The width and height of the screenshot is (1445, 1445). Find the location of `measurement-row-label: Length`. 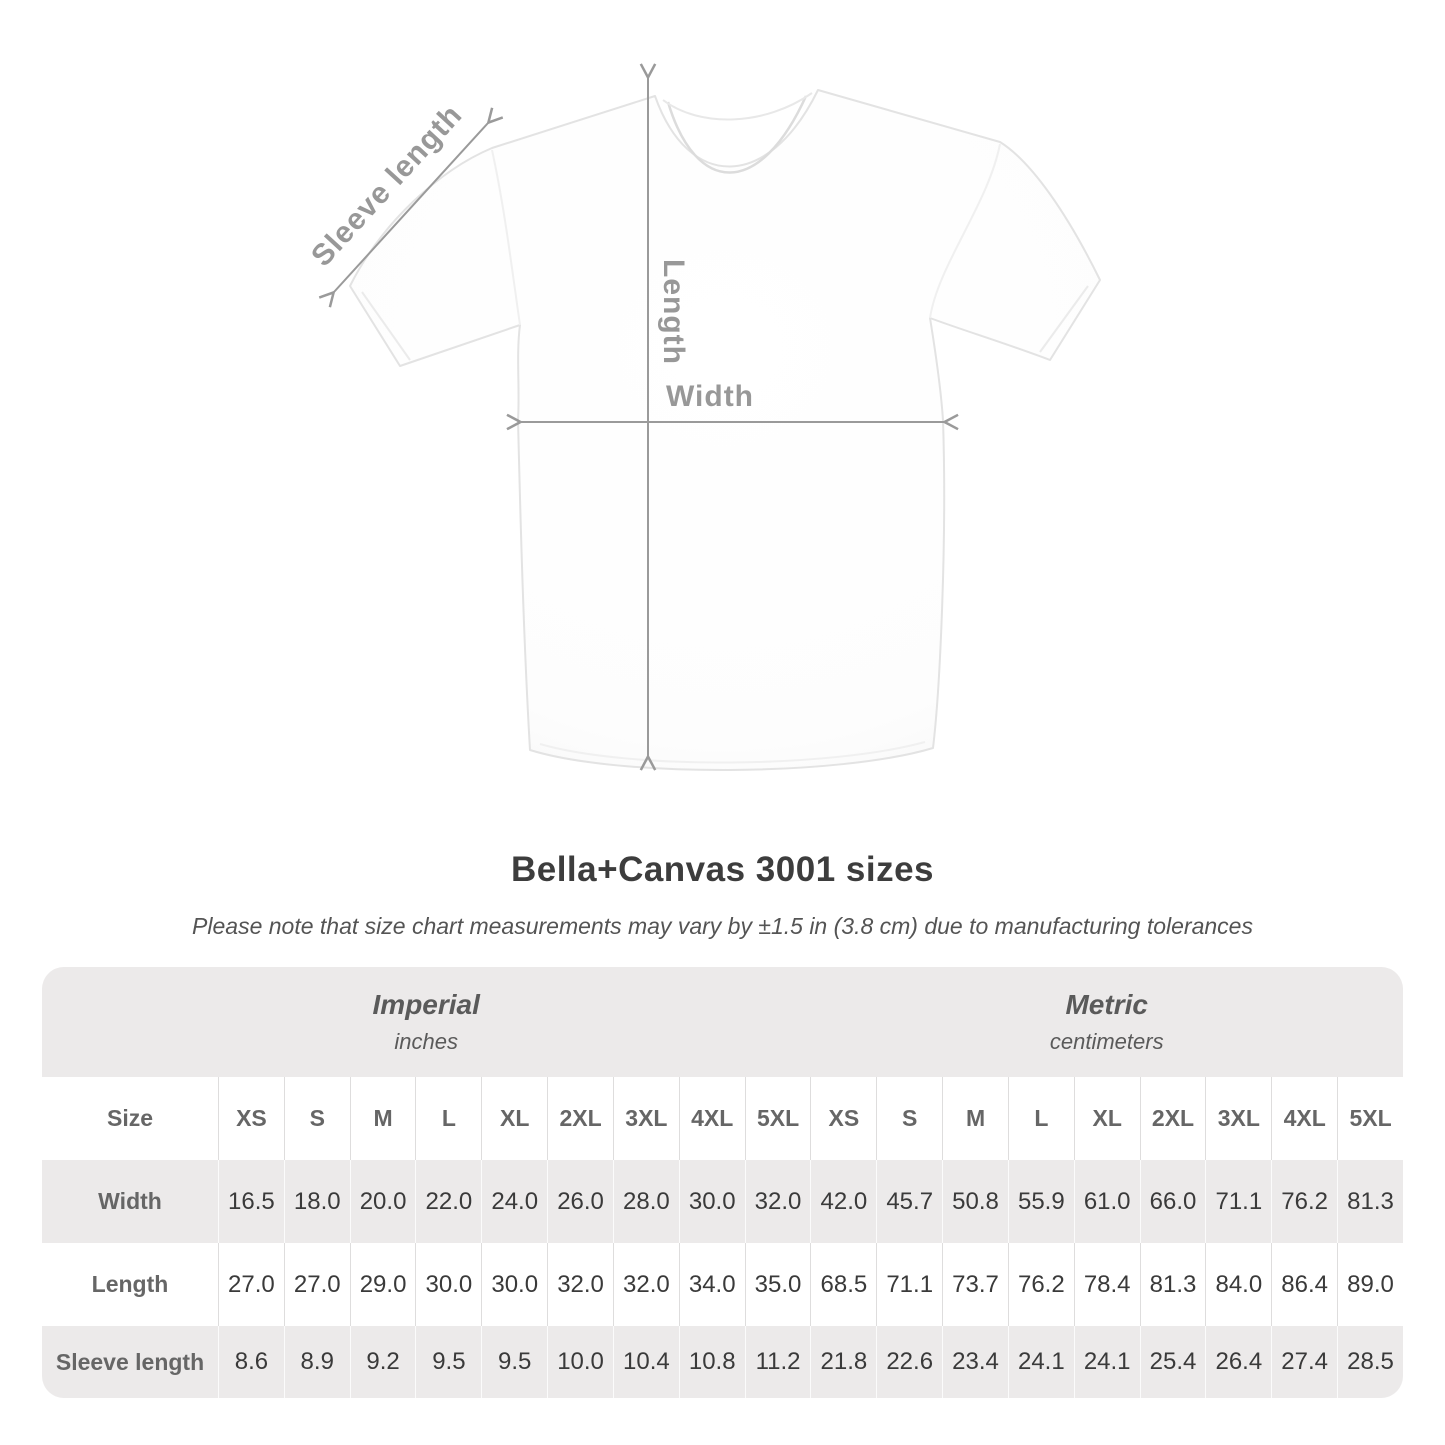

measurement-row-label: Length is located at coordinates (130, 1284).